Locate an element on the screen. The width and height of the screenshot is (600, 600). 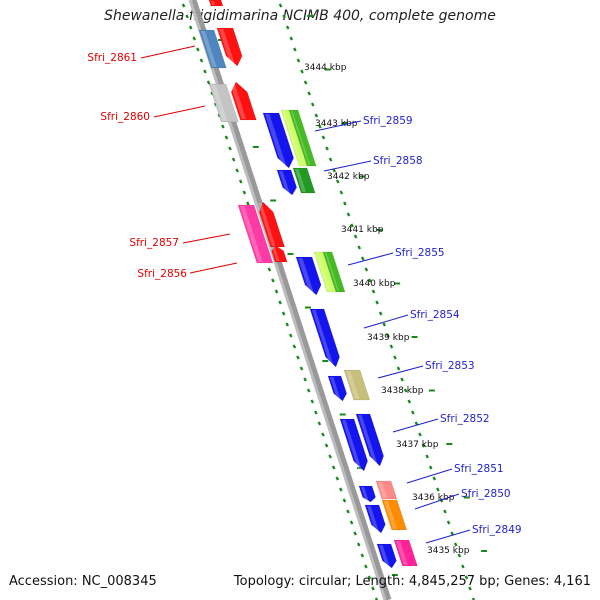
gene-sfri-2860-b is located at coordinates (243, 101).